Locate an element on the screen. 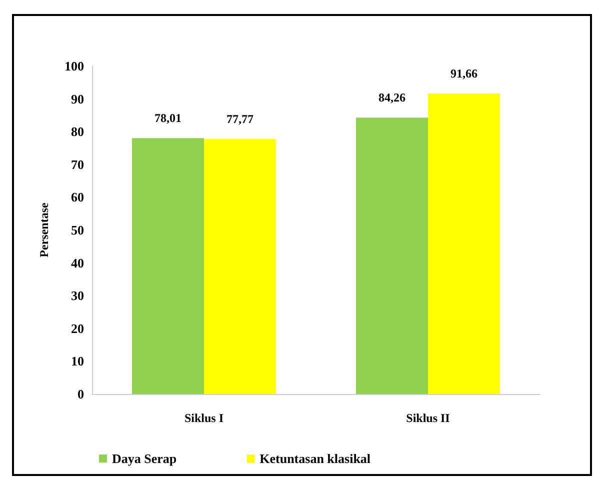  y-tick-label: 10 is located at coordinates (77, 361).